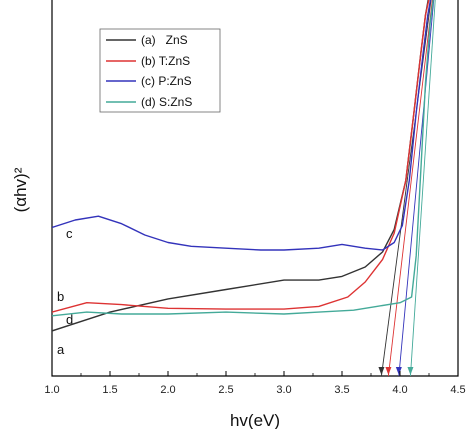 Image resolution: width=474 pixels, height=429 pixels. What do you see at coordinates (167, 390) in the screenshot?
I see `x-tick-label-2: 2.0` at bounding box center [167, 390].